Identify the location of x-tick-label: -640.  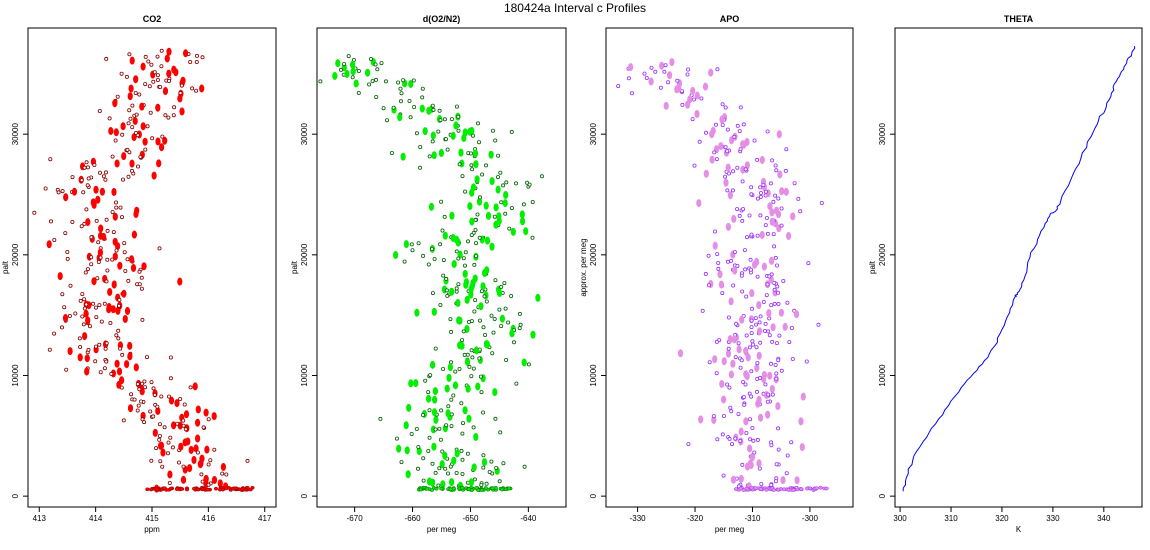
(528, 518).